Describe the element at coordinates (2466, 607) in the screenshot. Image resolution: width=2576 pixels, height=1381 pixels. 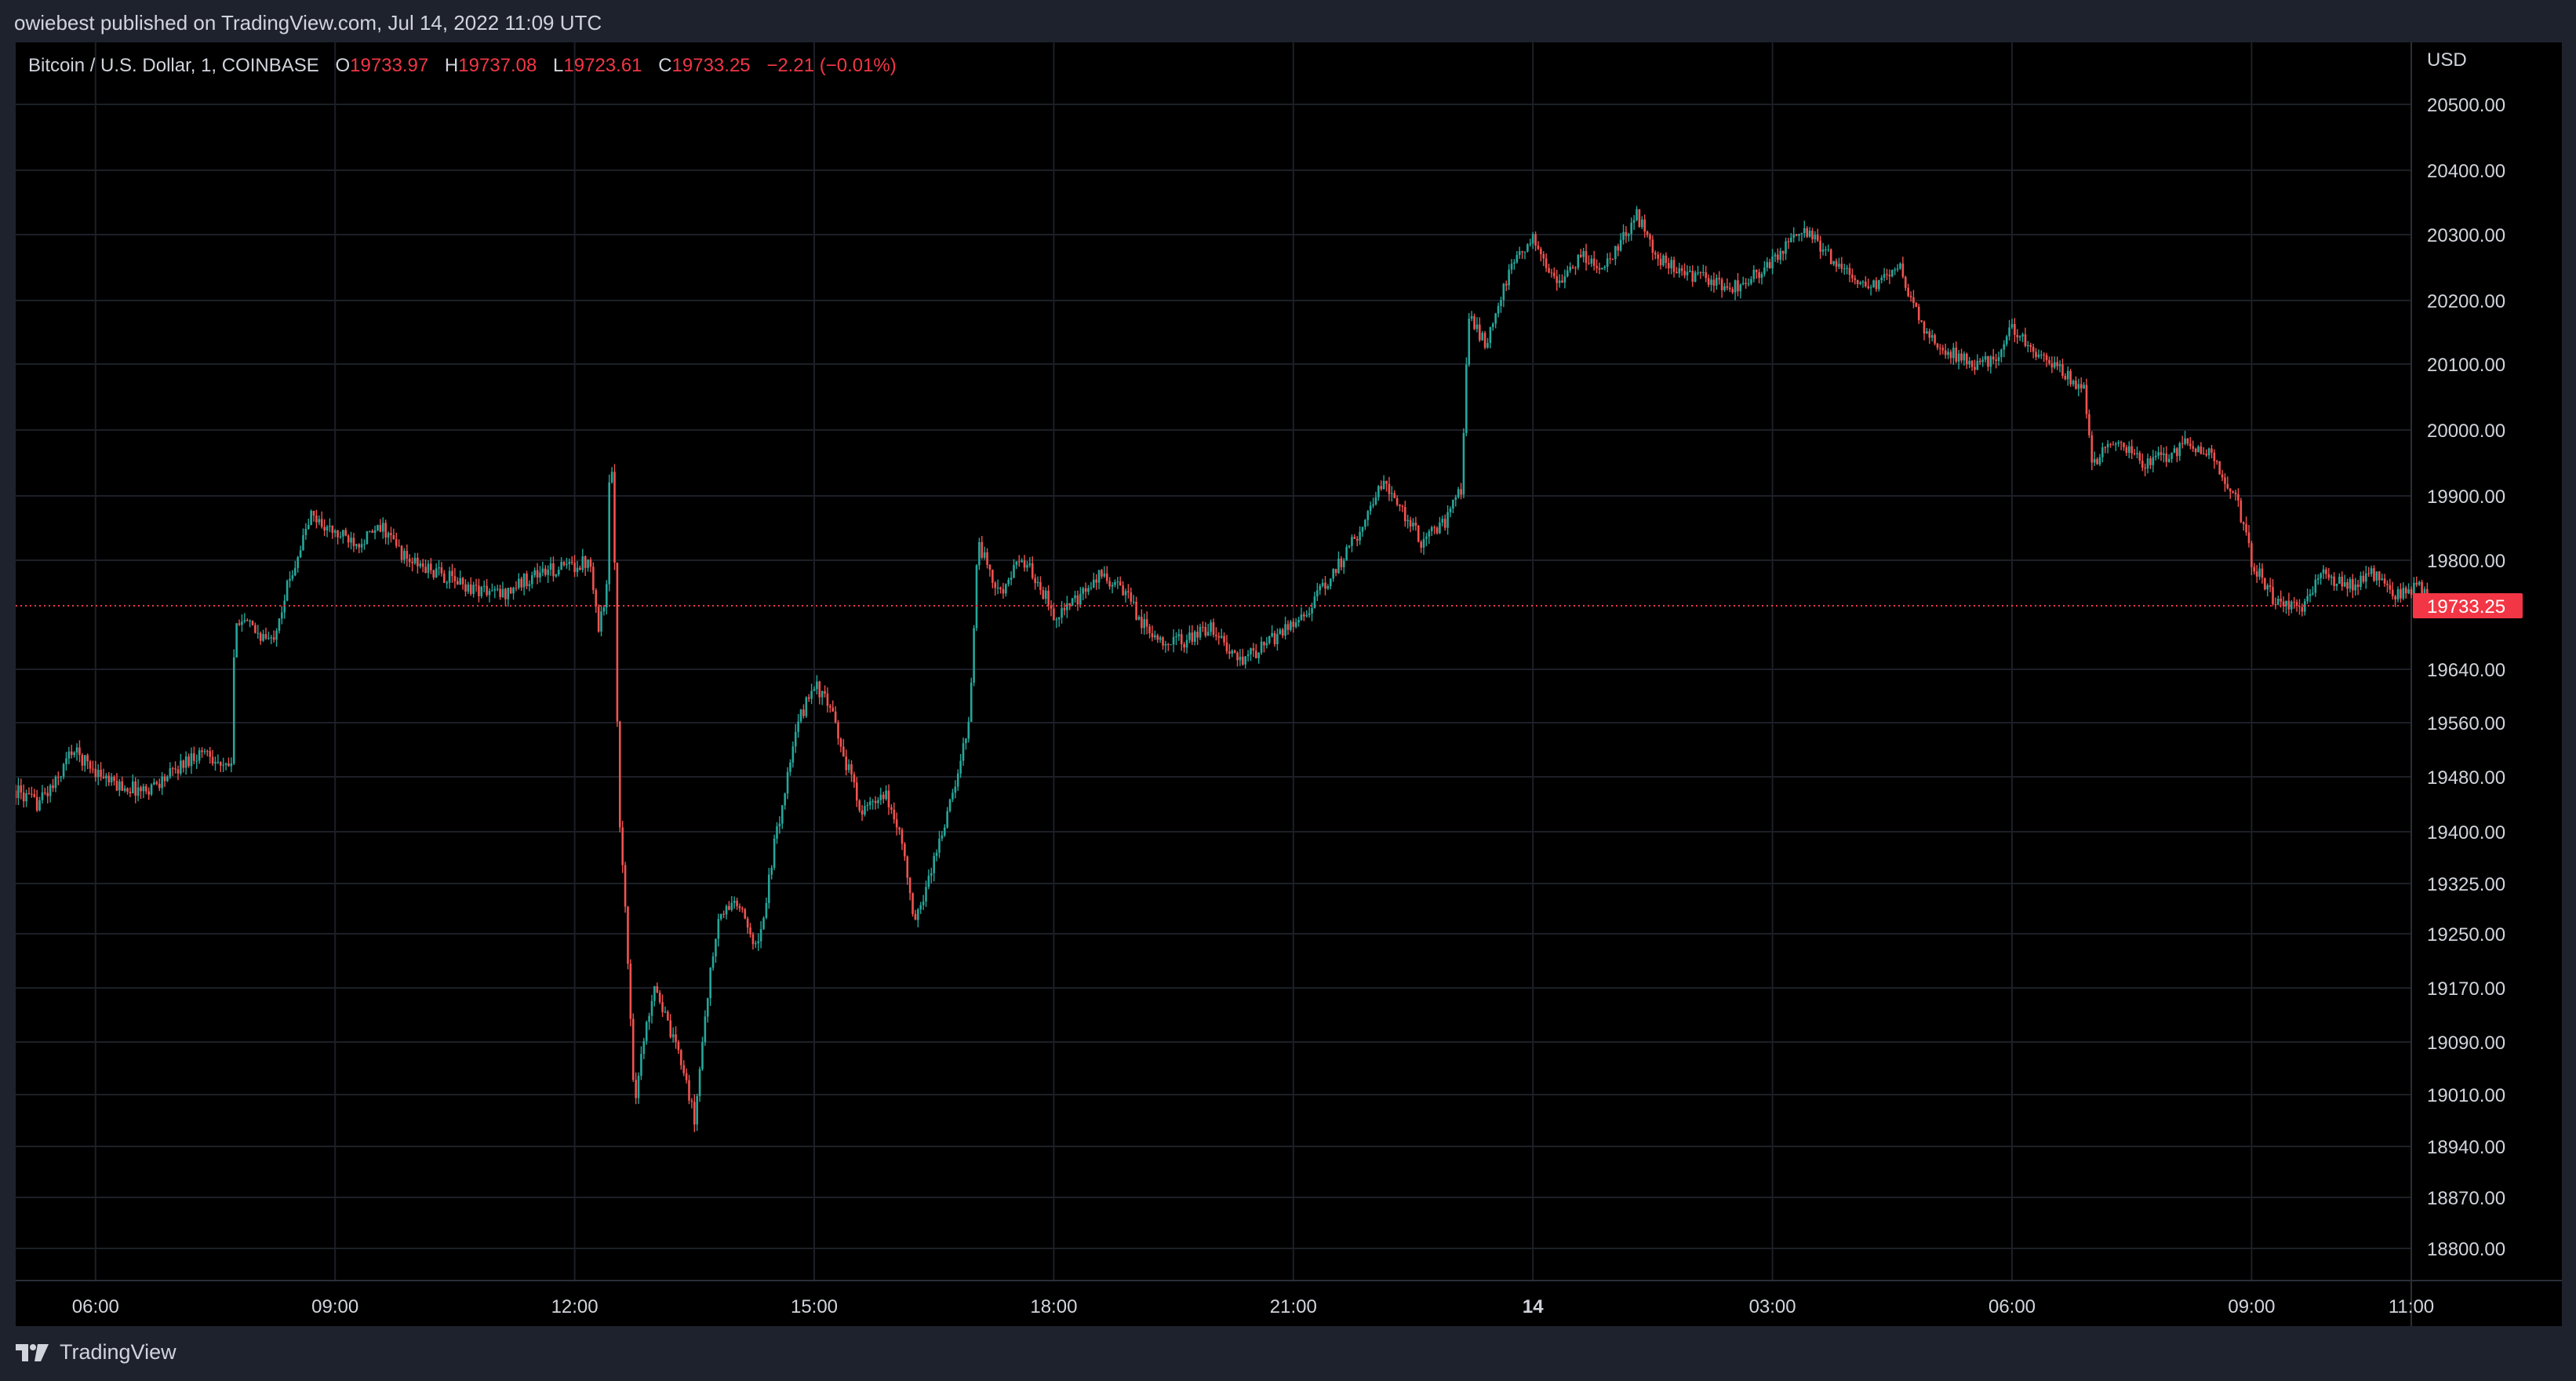
I see `last-price-tag-label: 19733.25` at that location.